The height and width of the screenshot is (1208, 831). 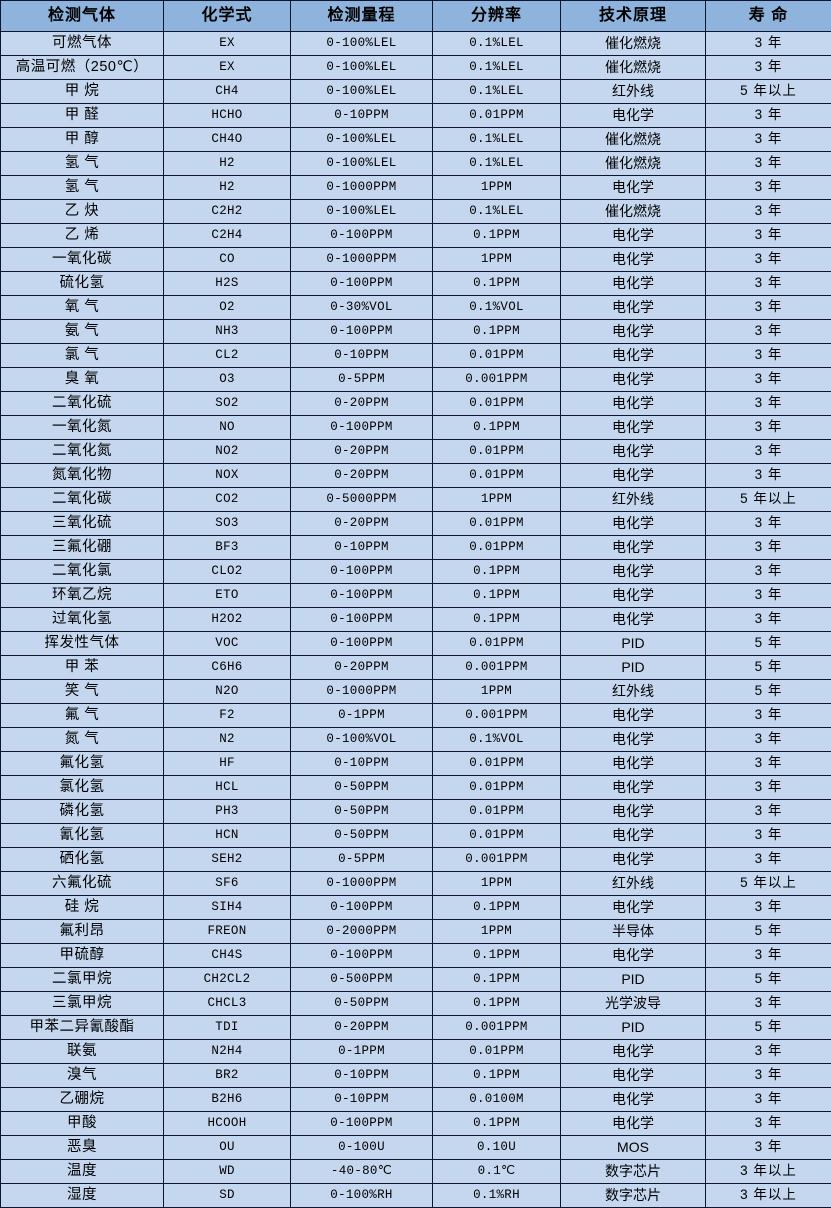 What do you see at coordinates (227, 1196) in the screenshot?
I see `cell-formula: SD` at bounding box center [227, 1196].